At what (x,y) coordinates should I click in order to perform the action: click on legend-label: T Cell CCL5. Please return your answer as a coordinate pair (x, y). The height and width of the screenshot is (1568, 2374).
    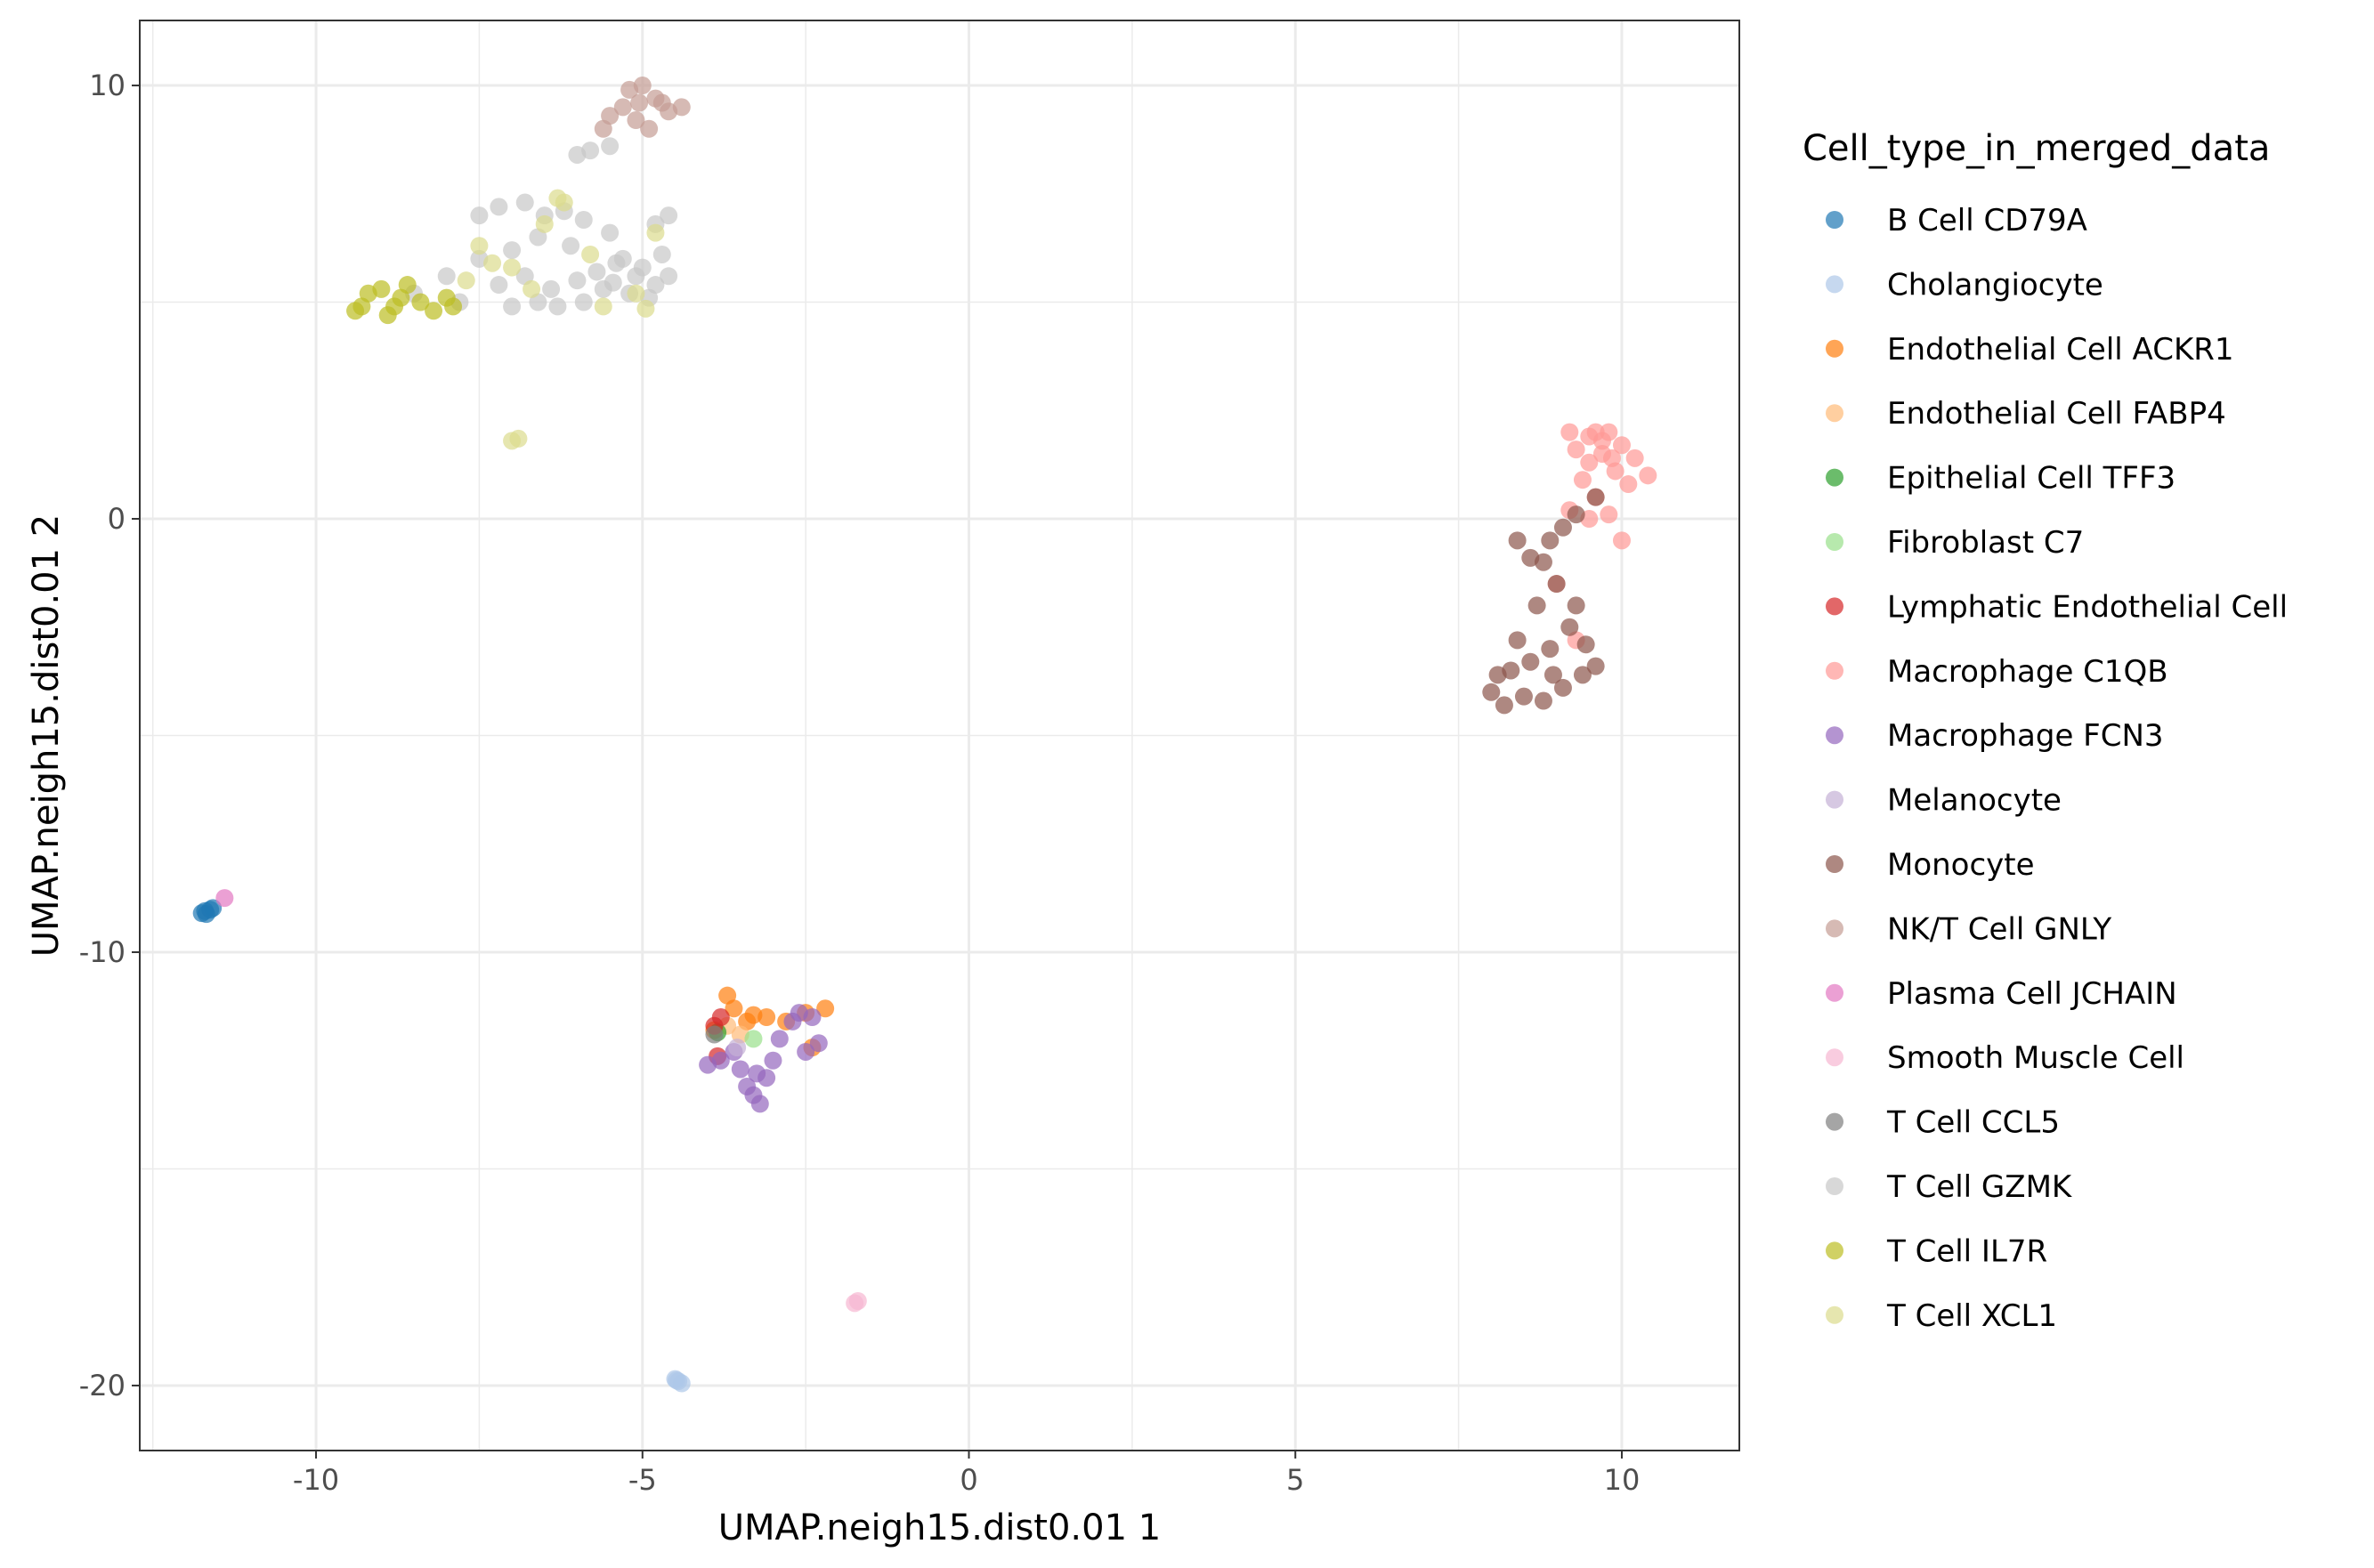
    Looking at the image, I should click on (1973, 1123).